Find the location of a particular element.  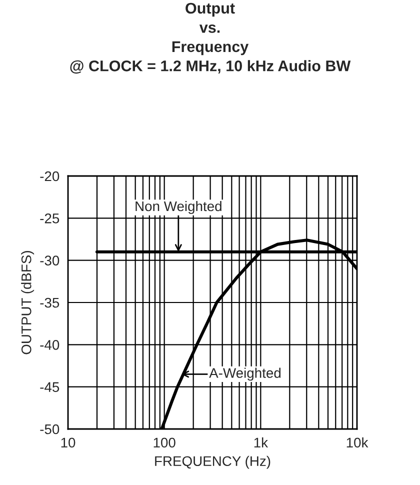

x-tick-label: 10k is located at coordinates (357, 442).